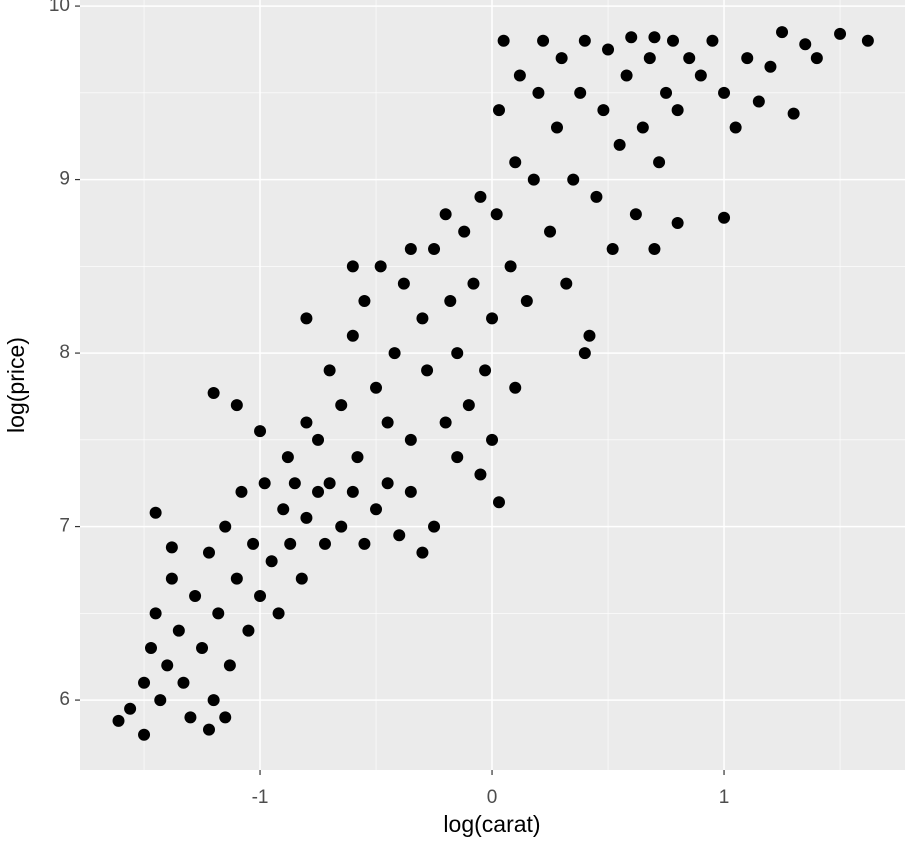 Image resolution: width=916 pixels, height=849 pixels. What do you see at coordinates (491, 824) in the screenshot?
I see `x-axis-title: log(carat)` at bounding box center [491, 824].